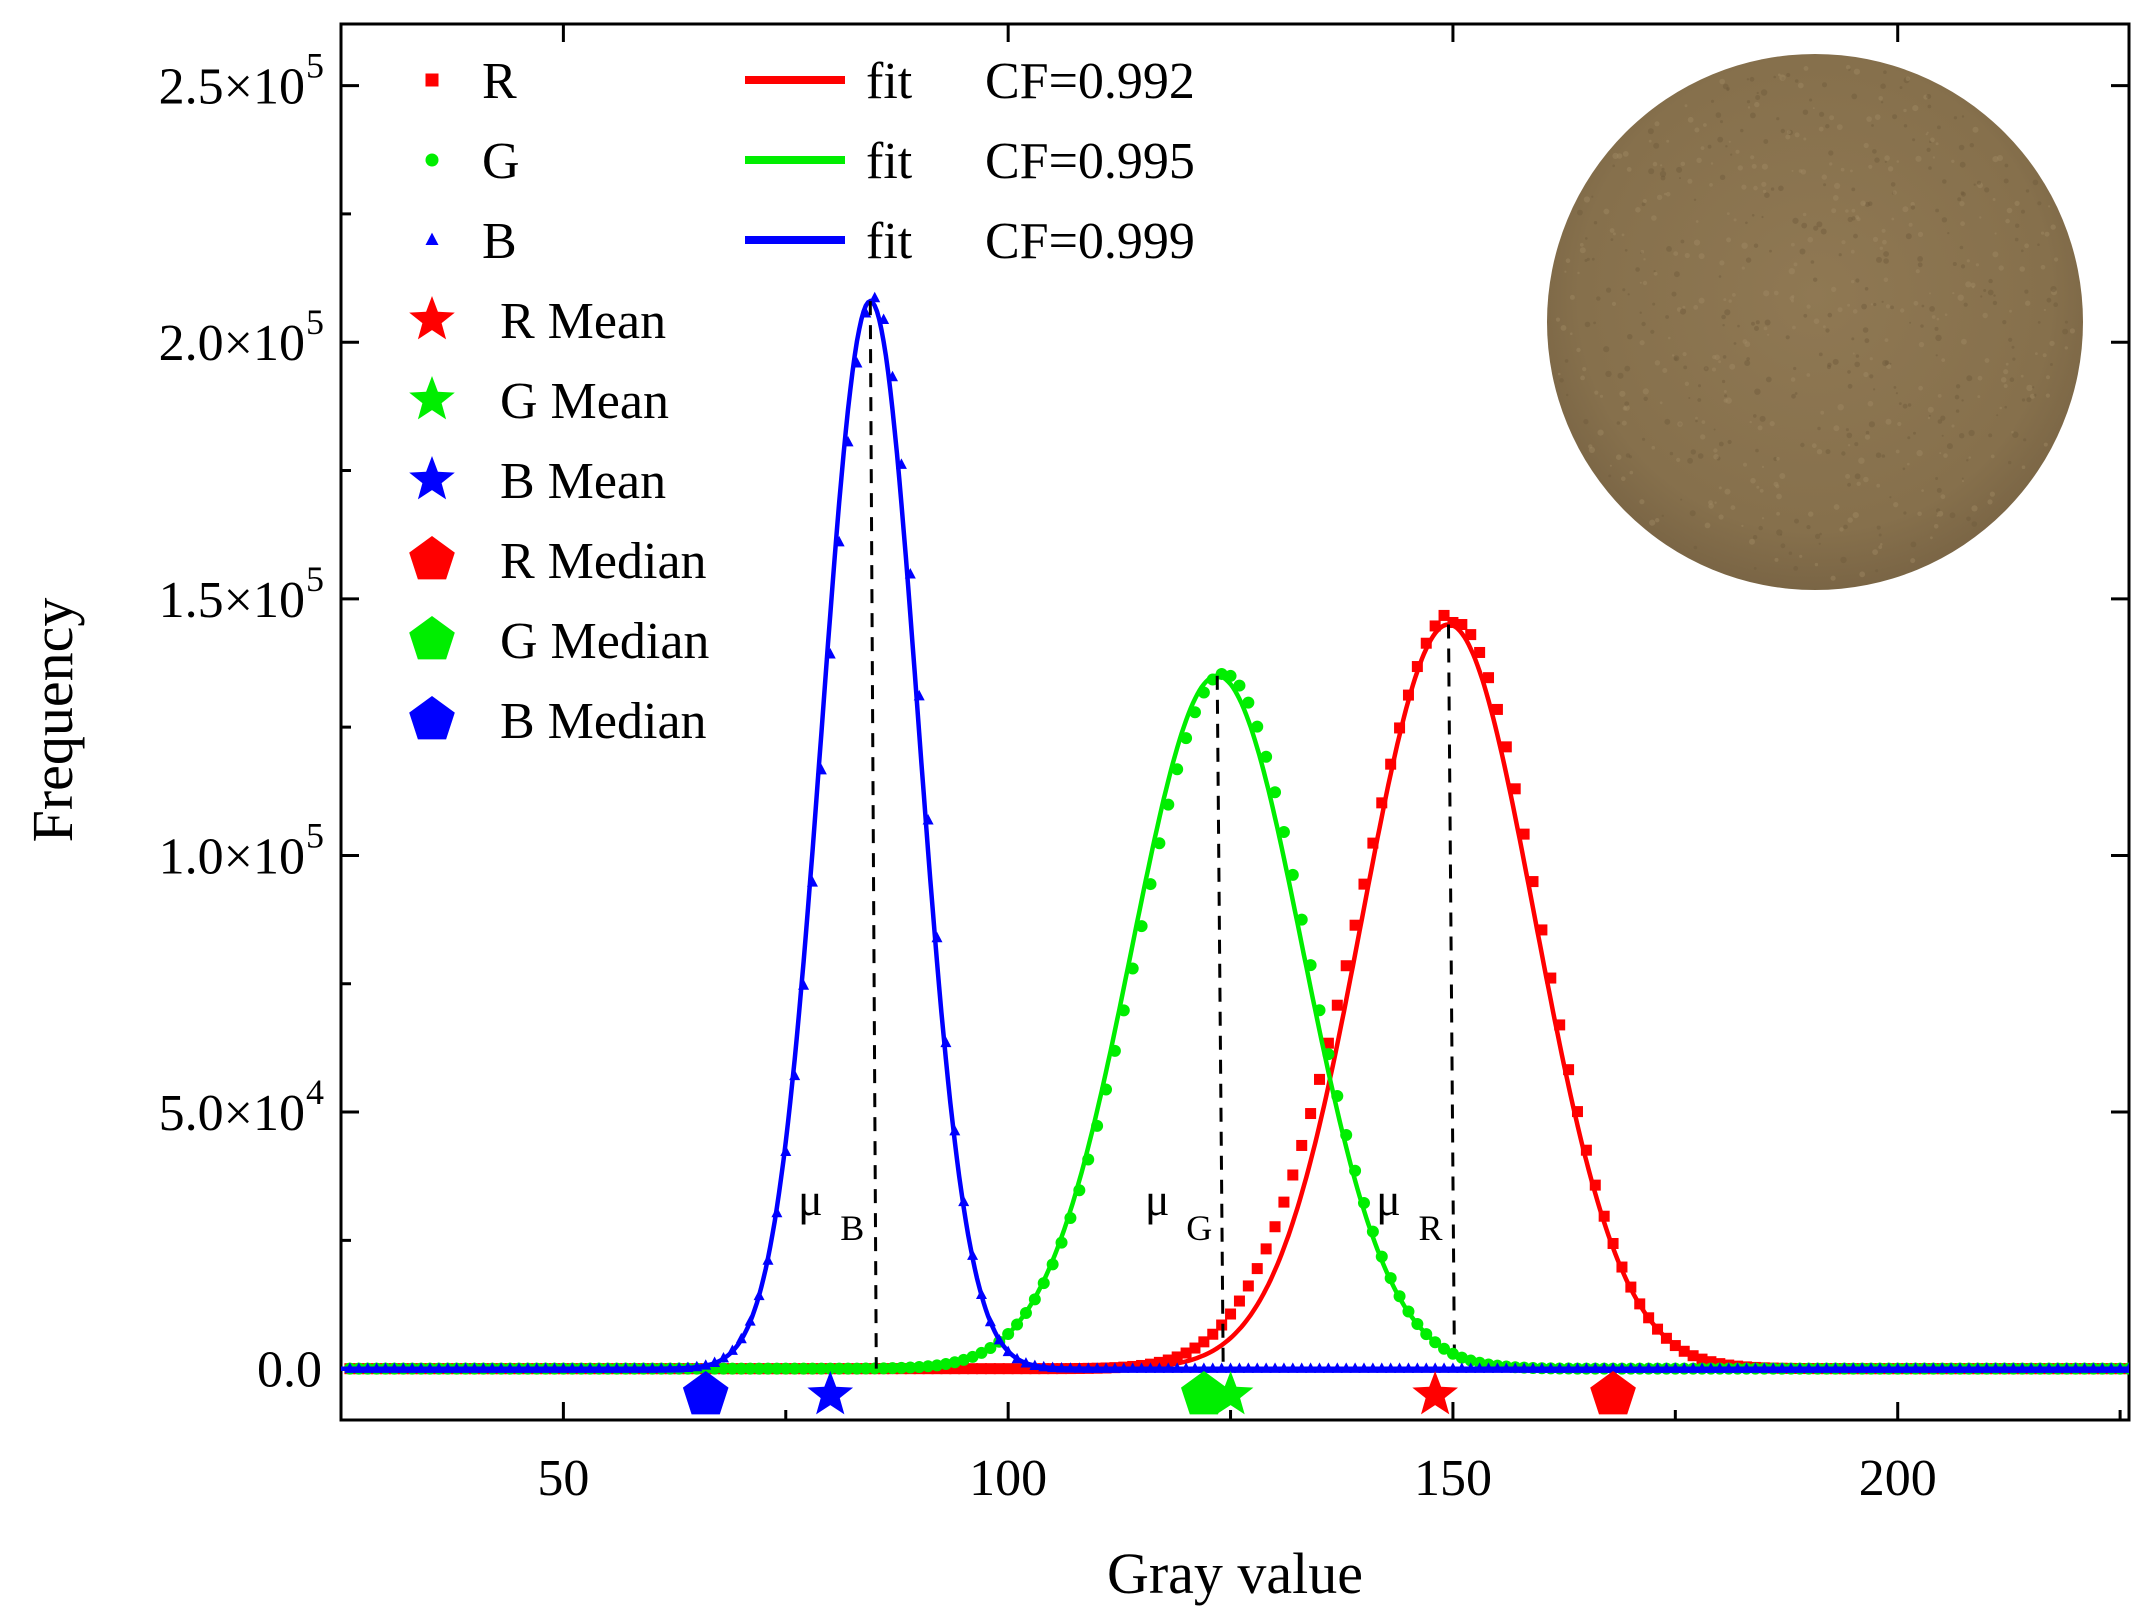 Image resolution: width=2148 pixels, height=1623 pixels. I want to click on legend-median-marker-G, so click(432, 638).